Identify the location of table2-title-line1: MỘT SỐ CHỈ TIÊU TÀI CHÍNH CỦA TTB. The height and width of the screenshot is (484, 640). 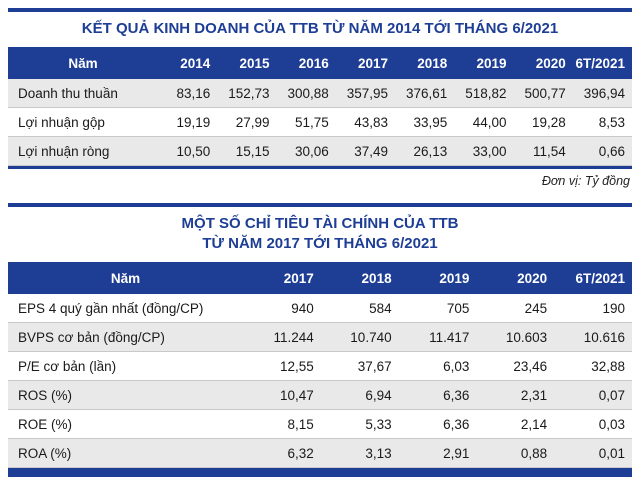
(320, 223).